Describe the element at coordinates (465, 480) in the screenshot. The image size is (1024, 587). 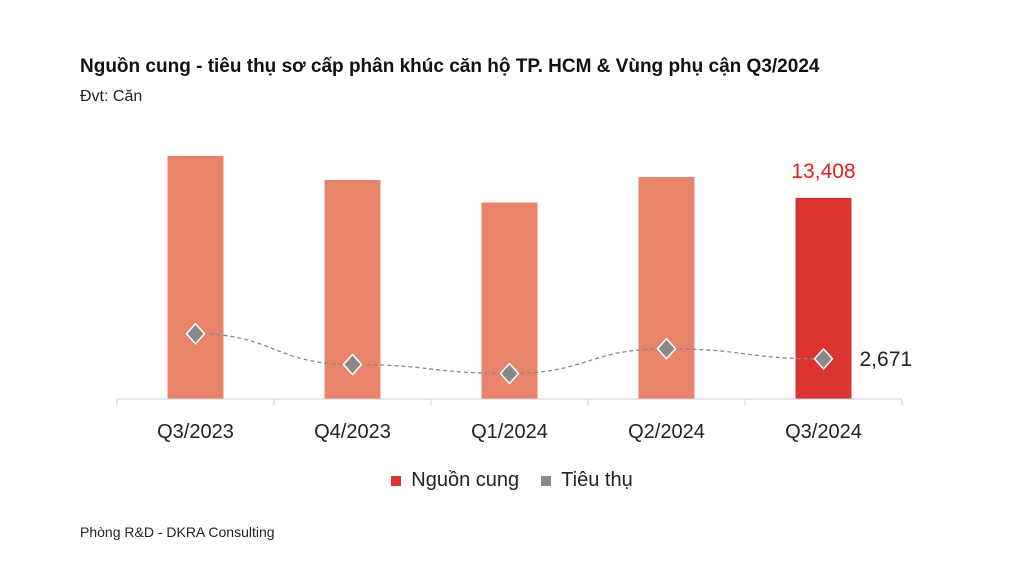
I see `legend-label-supply: Nguồn cung` at that location.